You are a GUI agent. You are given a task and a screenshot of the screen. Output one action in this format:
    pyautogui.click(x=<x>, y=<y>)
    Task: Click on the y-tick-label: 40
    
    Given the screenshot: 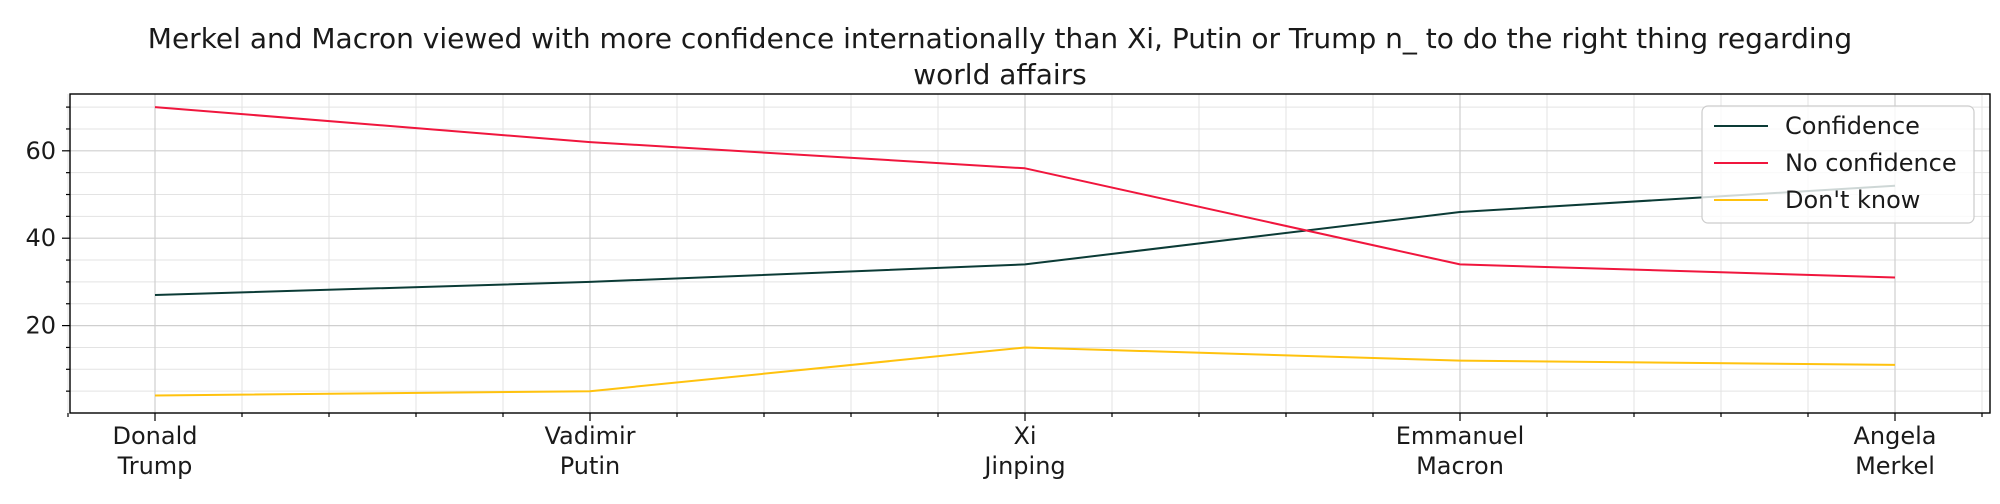 What is the action you would take?
    pyautogui.click(x=40, y=238)
    